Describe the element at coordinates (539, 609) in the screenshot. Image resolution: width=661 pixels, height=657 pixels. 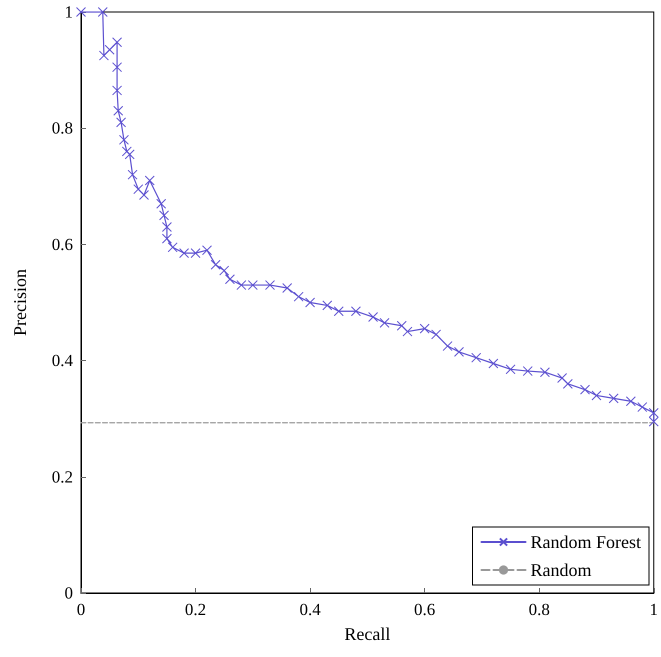
I see `x-tick-label: 0.8` at that location.